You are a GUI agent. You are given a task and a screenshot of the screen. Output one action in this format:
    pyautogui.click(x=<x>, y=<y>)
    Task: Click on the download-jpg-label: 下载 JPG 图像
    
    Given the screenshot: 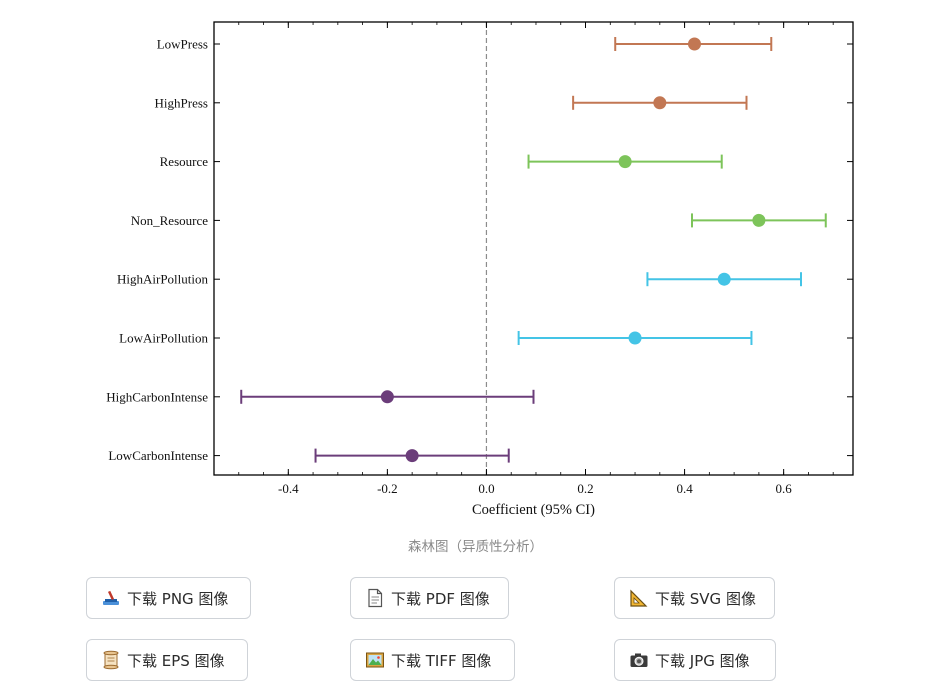 What is the action you would take?
    pyautogui.click(x=702, y=660)
    